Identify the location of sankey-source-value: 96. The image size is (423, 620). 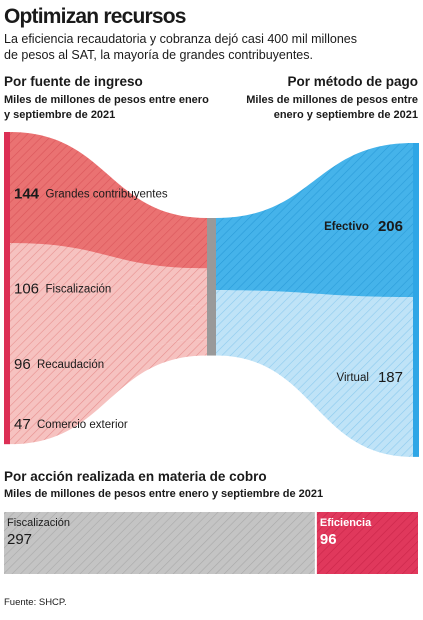
(22, 364).